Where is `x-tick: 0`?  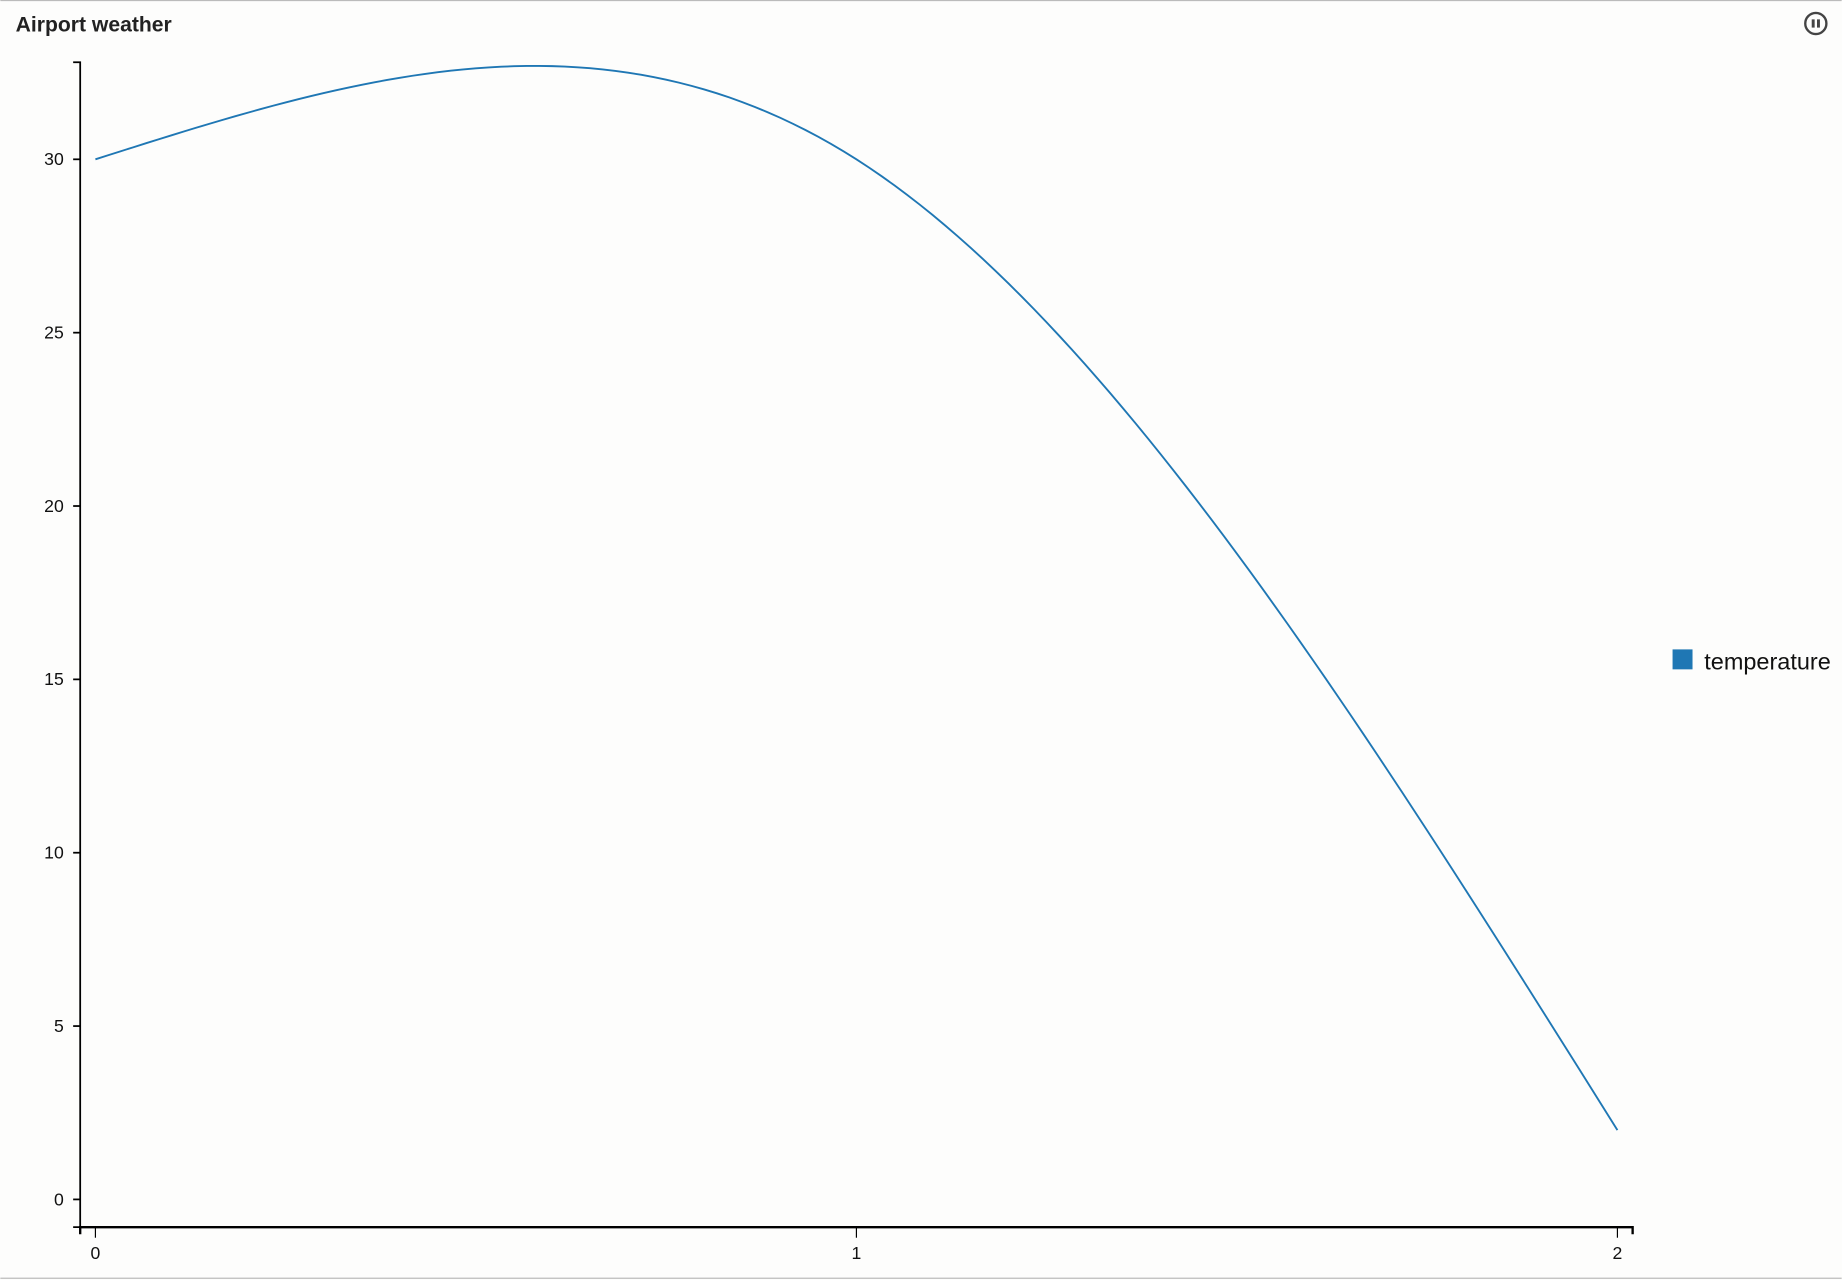 x-tick: 0 is located at coordinates (96, 1245).